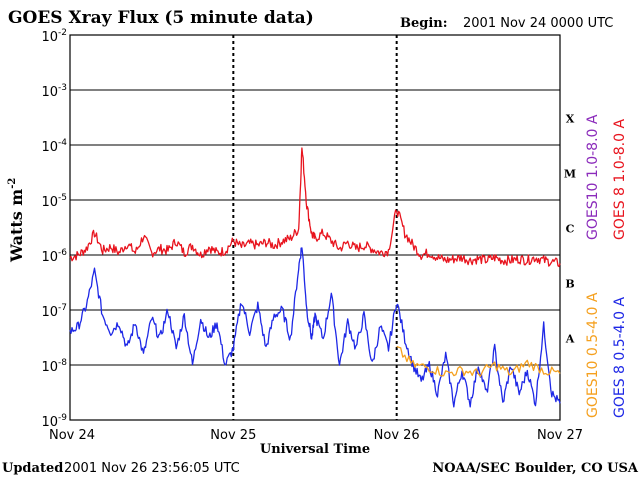  I want to click on x-tick-label: Nov 26, so click(397, 435).